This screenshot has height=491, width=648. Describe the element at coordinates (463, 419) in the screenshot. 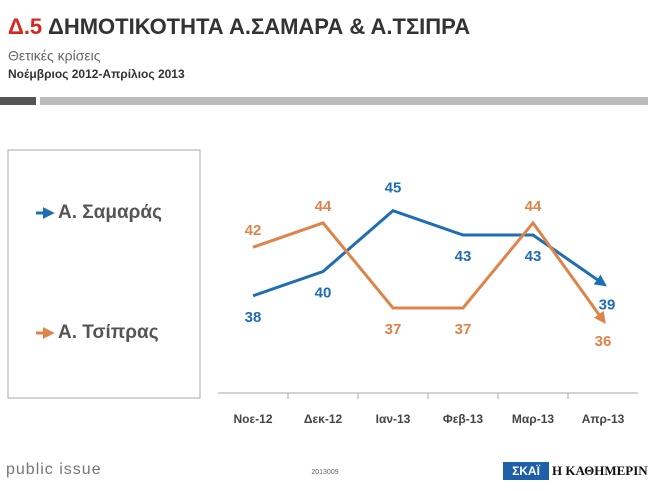

I see `x-tick-label: Φεβ-13` at that location.